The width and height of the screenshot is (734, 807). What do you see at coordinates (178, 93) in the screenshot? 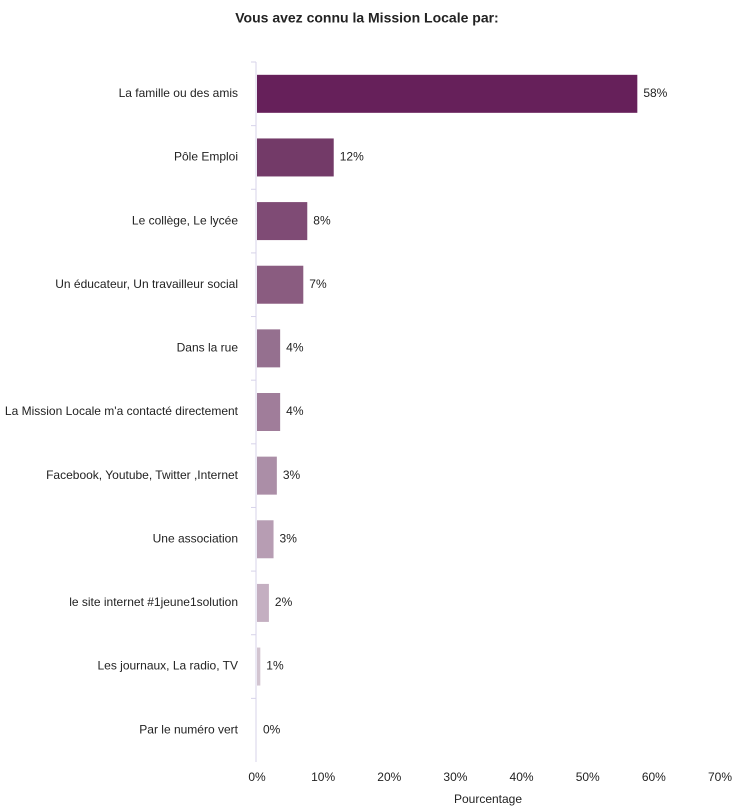
I see `category-label: La famille ou des amis` at bounding box center [178, 93].